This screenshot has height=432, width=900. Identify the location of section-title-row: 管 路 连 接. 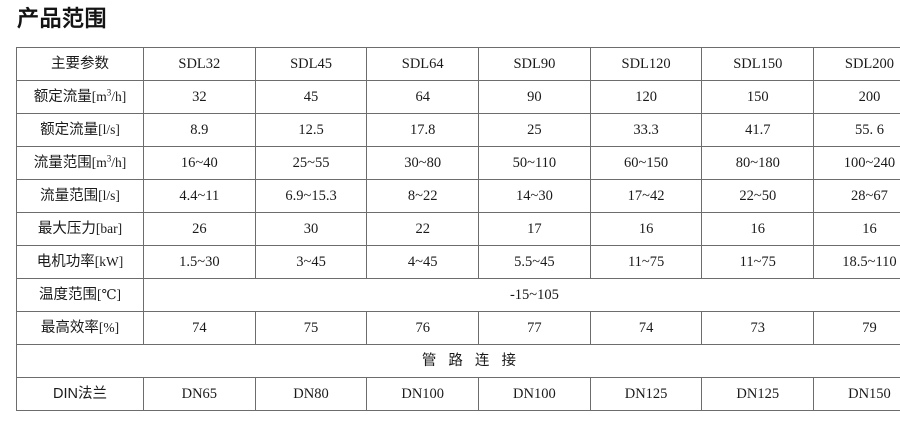
(458, 361).